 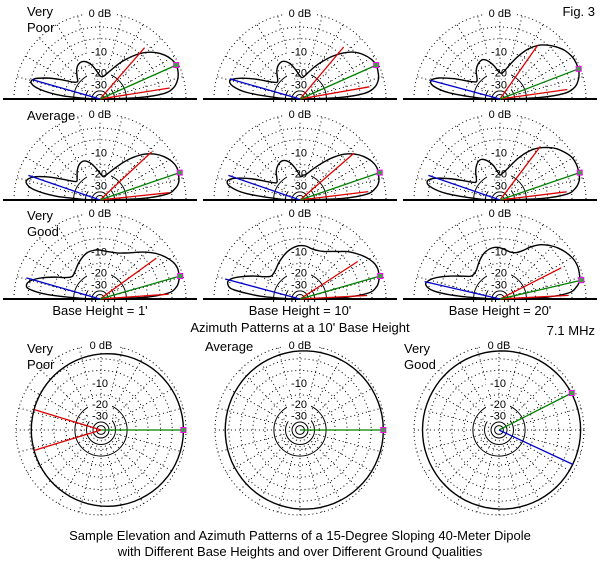 I want to click on azimuth-plot-az2: 0 dB -10 -20-30, so click(x=300, y=428).